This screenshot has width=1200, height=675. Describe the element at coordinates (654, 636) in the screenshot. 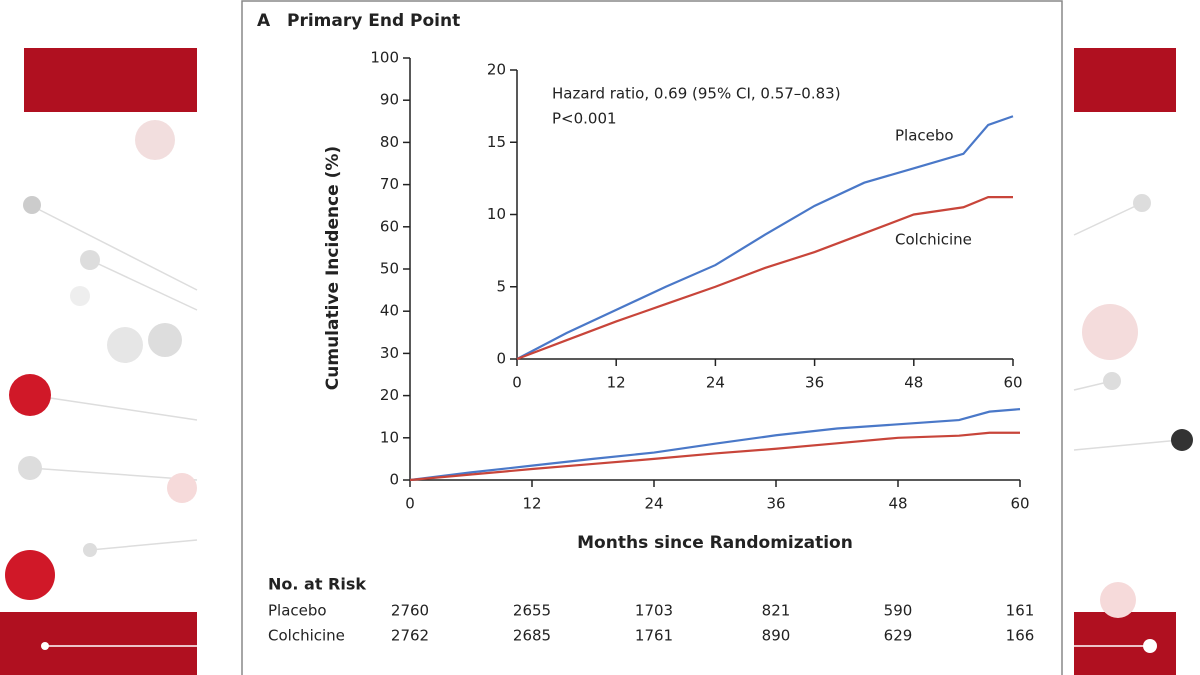

I see `risk-value: 1761` at that location.